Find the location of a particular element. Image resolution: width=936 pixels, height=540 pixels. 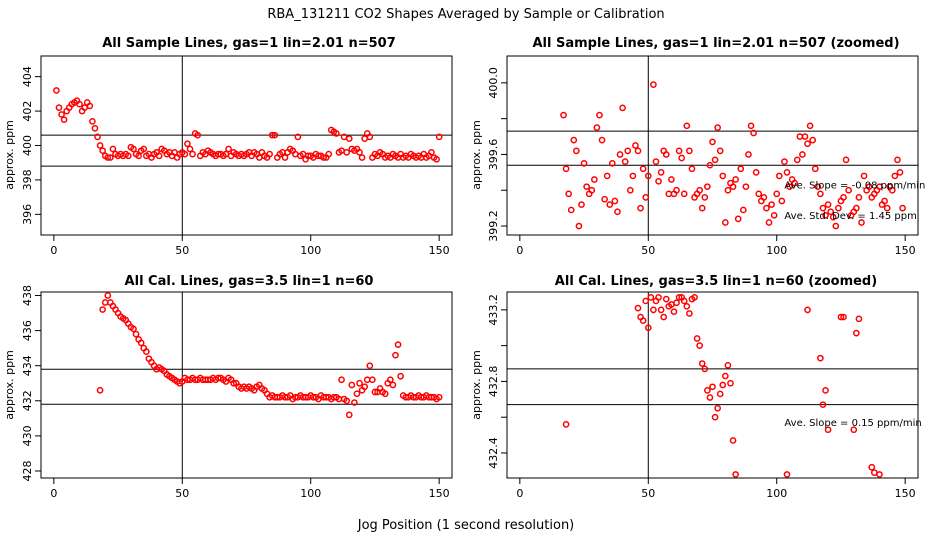

y-tick-label: 398 is located at coordinates (27, 179).